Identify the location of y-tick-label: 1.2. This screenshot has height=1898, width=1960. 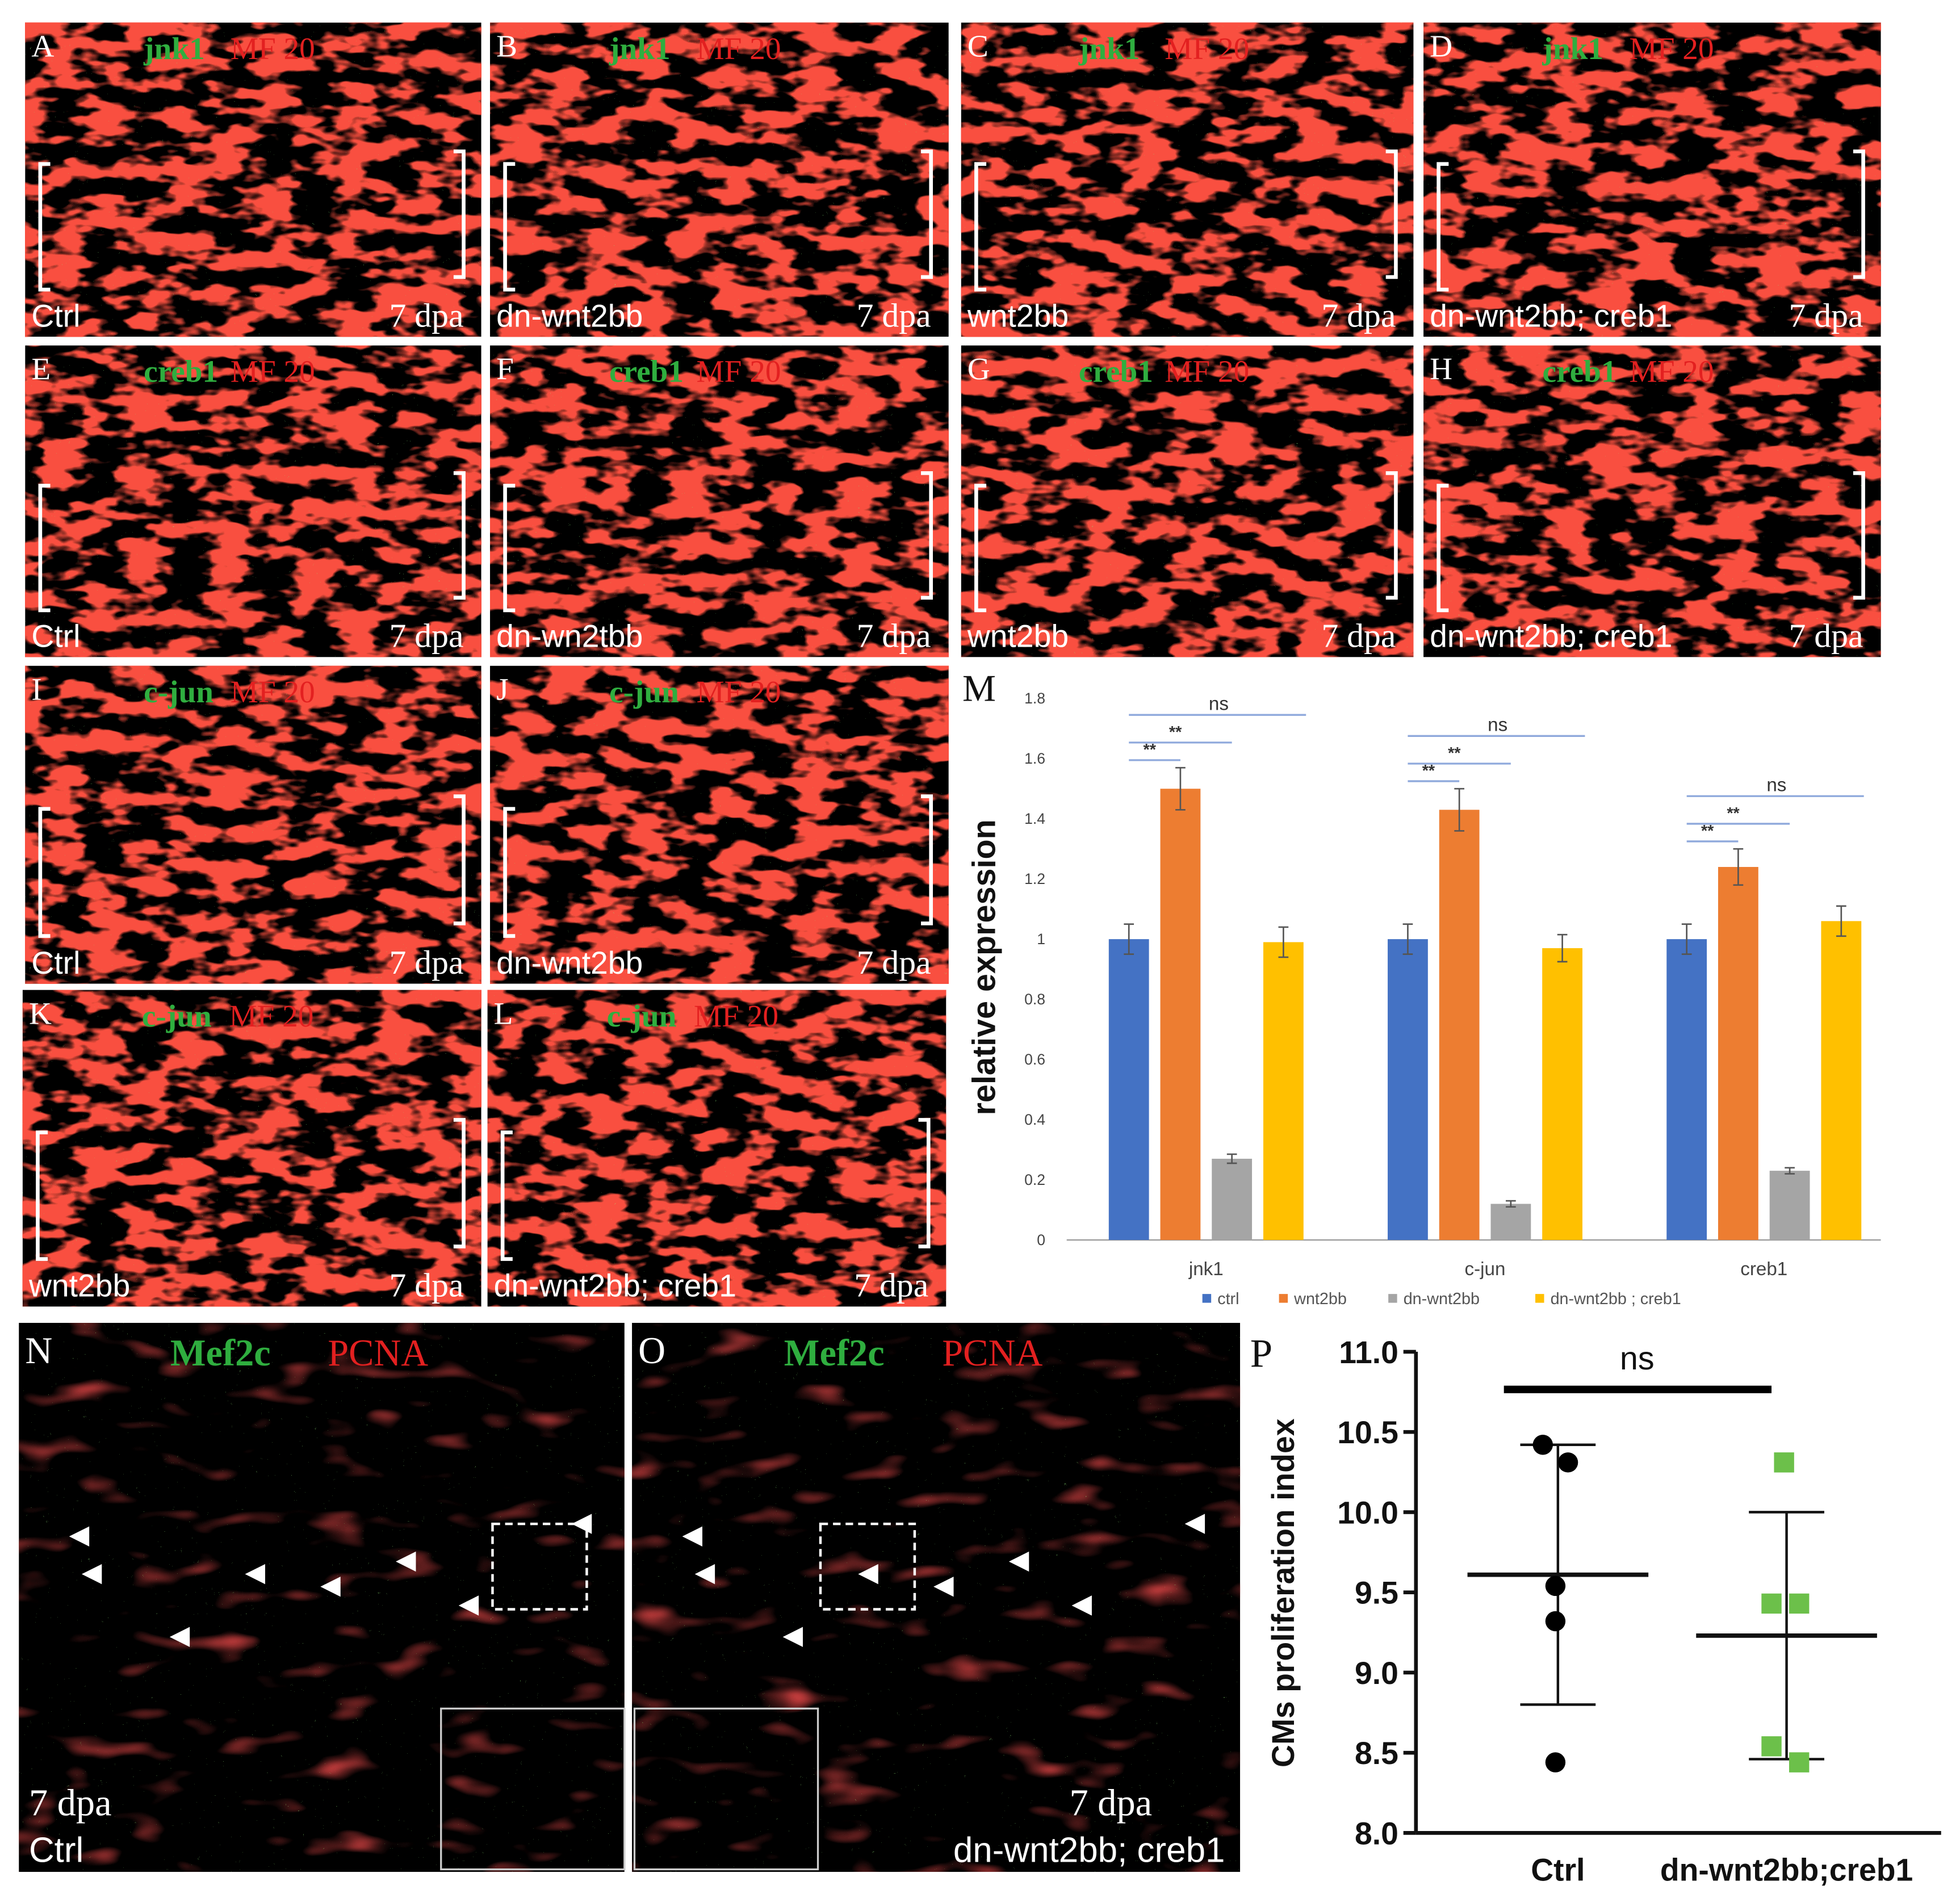
(1034, 878).